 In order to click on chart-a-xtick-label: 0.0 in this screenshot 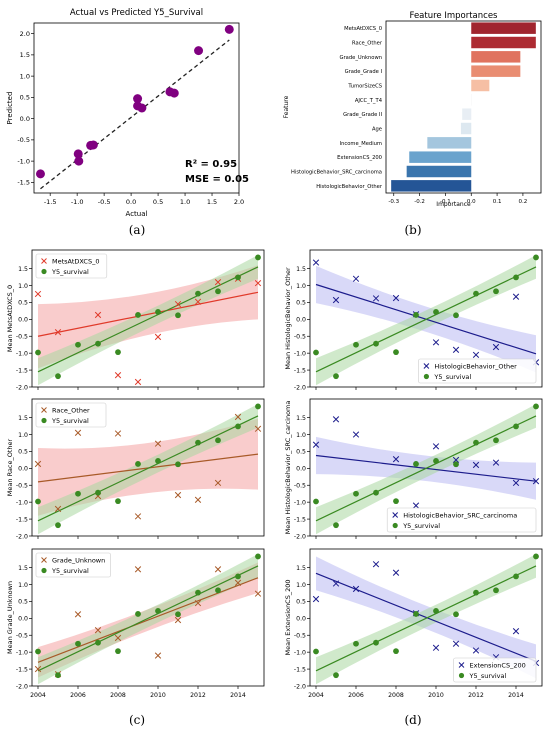, I will do `click(131, 202)`.